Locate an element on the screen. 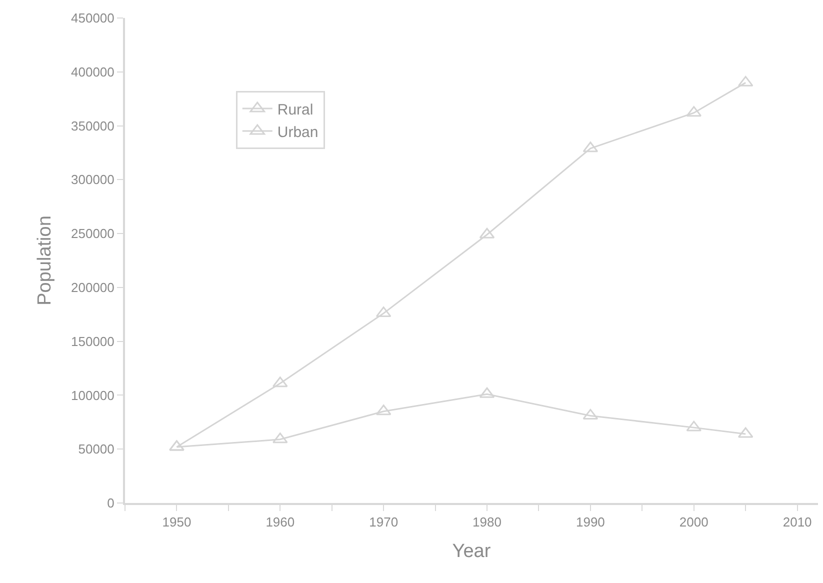  y-tick-label: 400000 is located at coordinates (92, 72).